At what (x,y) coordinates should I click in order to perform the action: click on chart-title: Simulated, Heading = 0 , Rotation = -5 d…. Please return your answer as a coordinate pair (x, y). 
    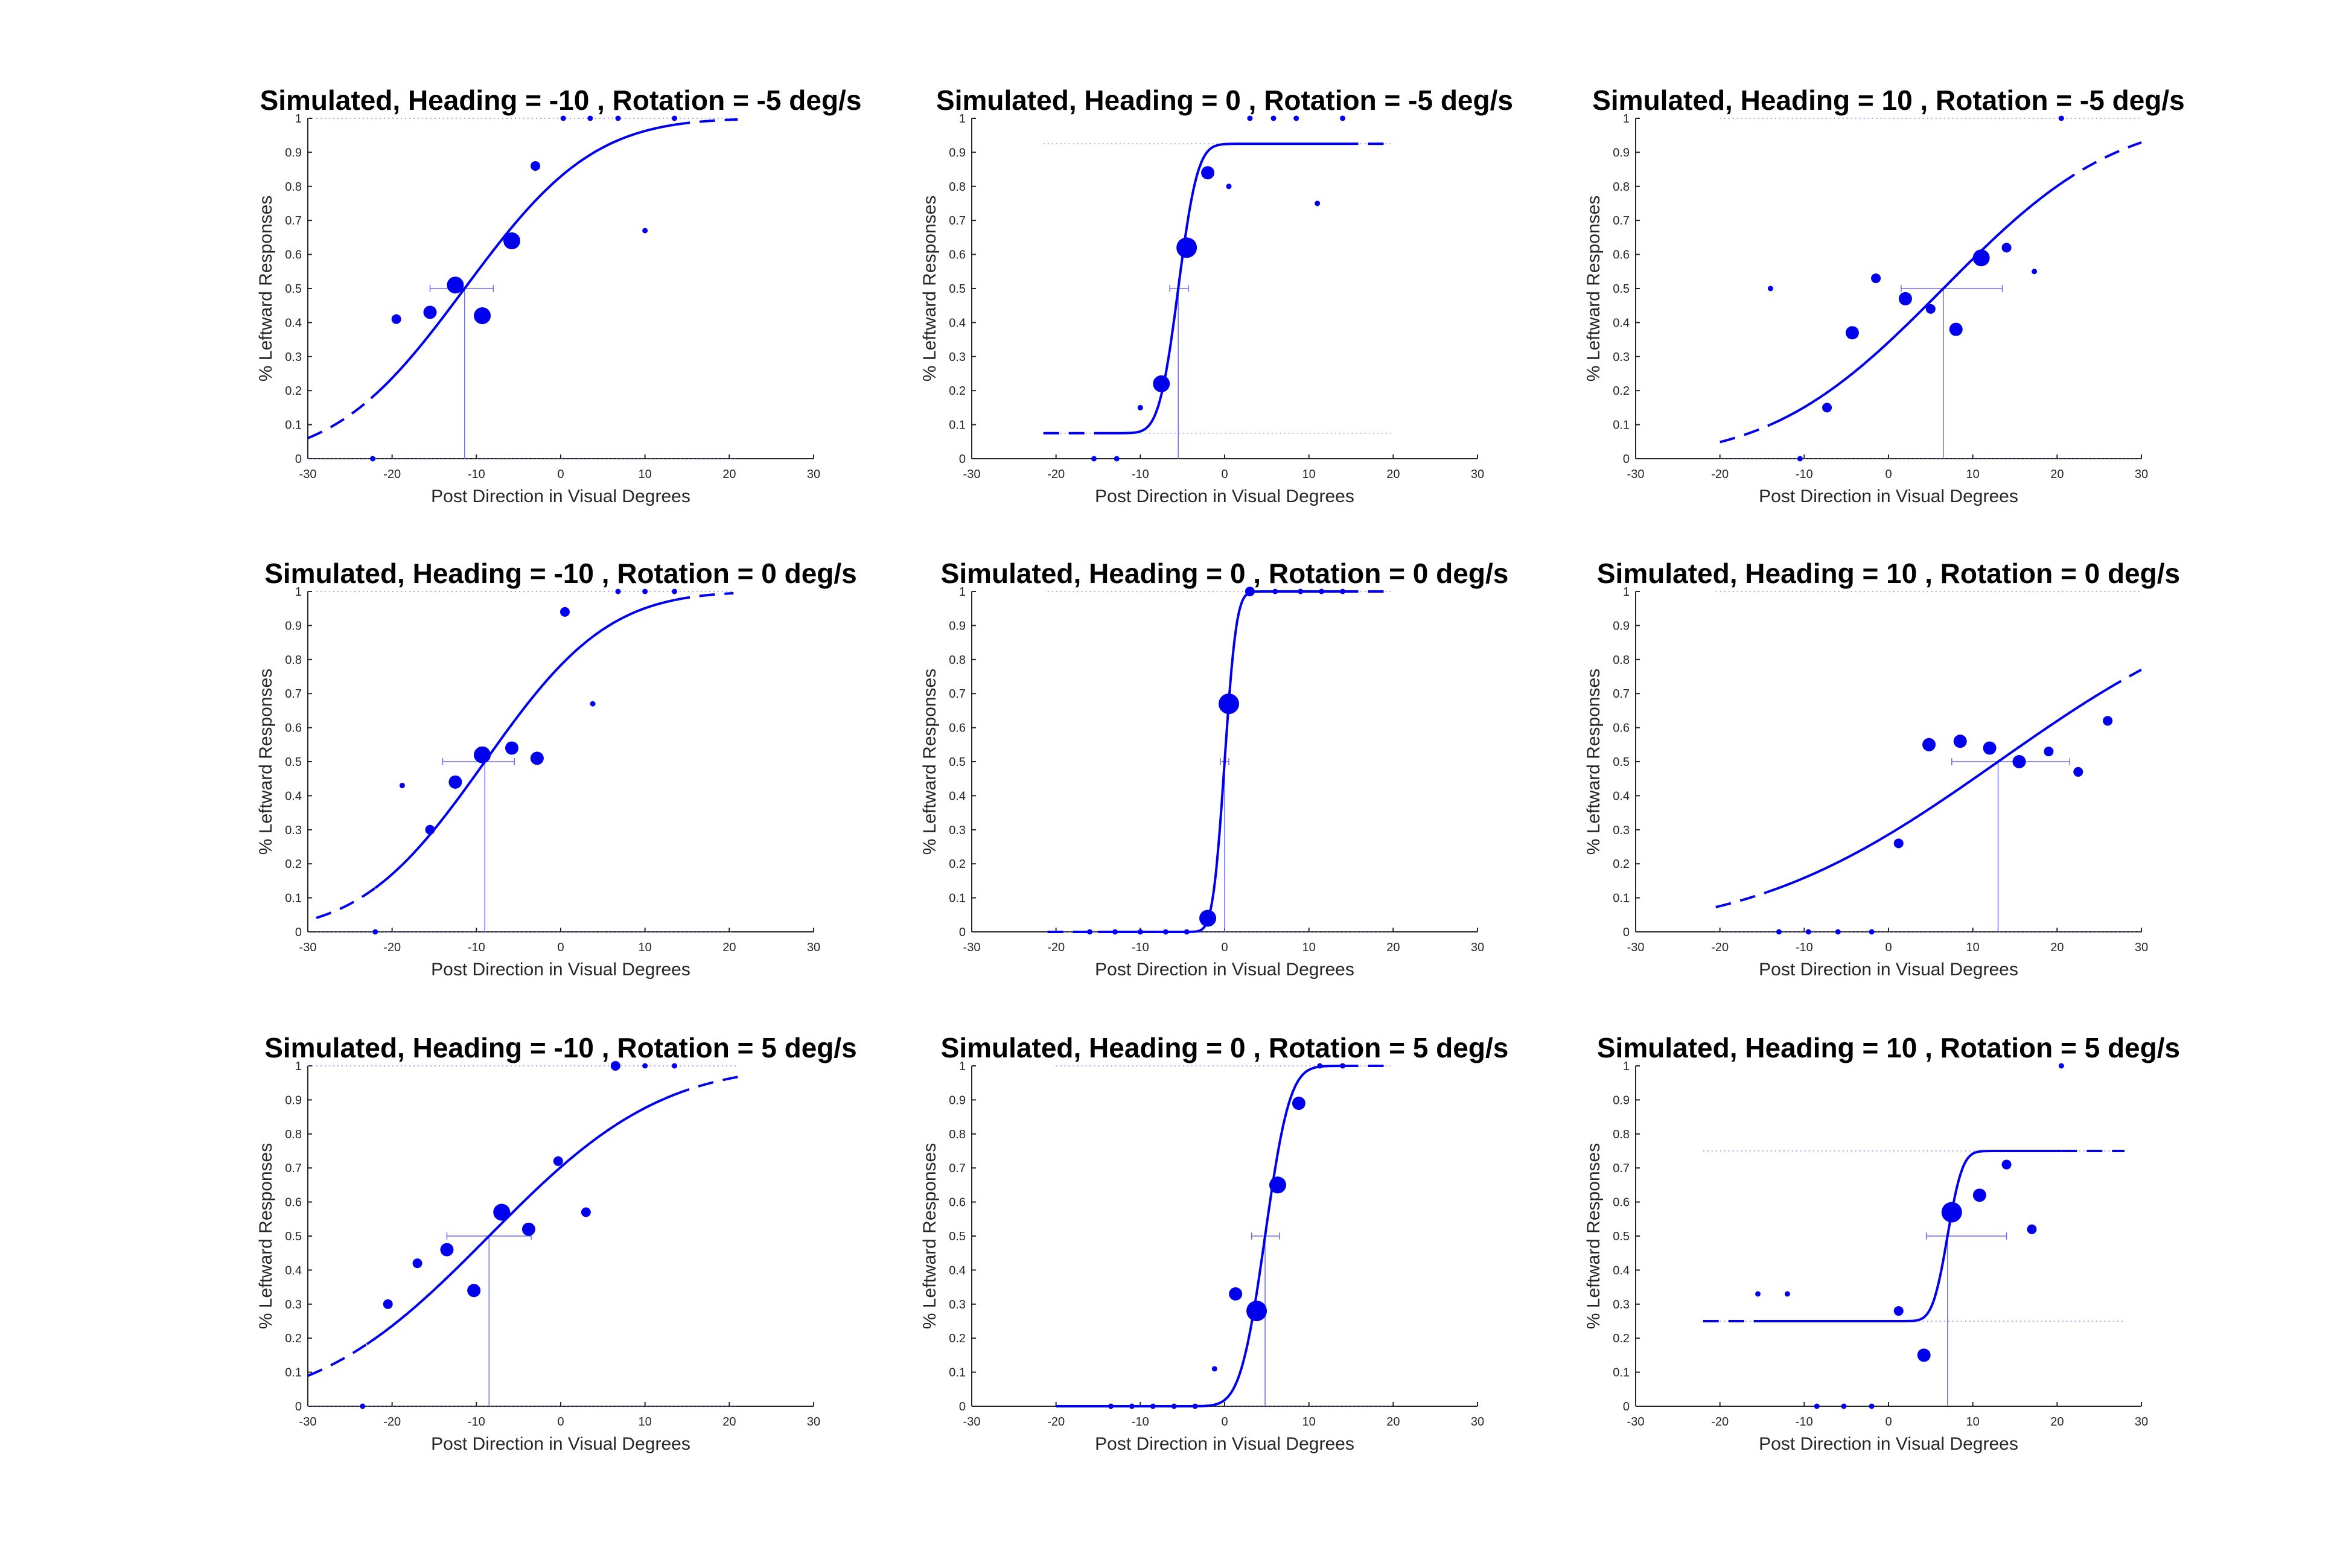
    Looking at the image, I should click on (1224, 100).